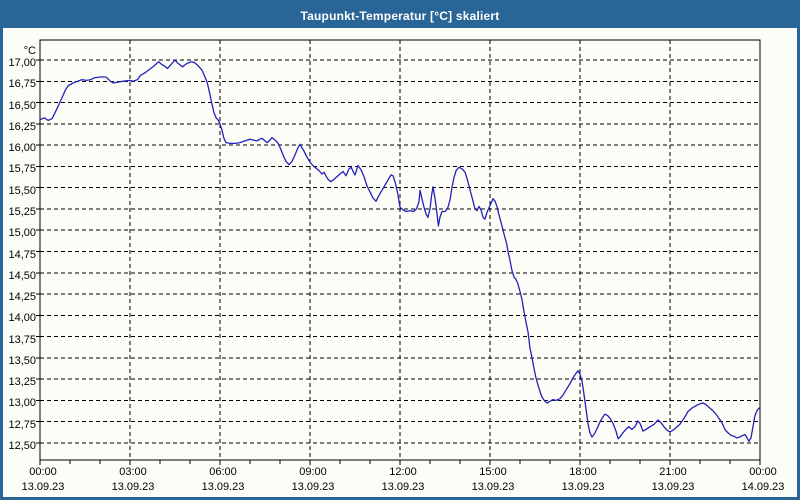 The image size is (800, 500). I want to click on window-title: Taupunkt-Temperatur [°C] skaliert, so click(400, 15).